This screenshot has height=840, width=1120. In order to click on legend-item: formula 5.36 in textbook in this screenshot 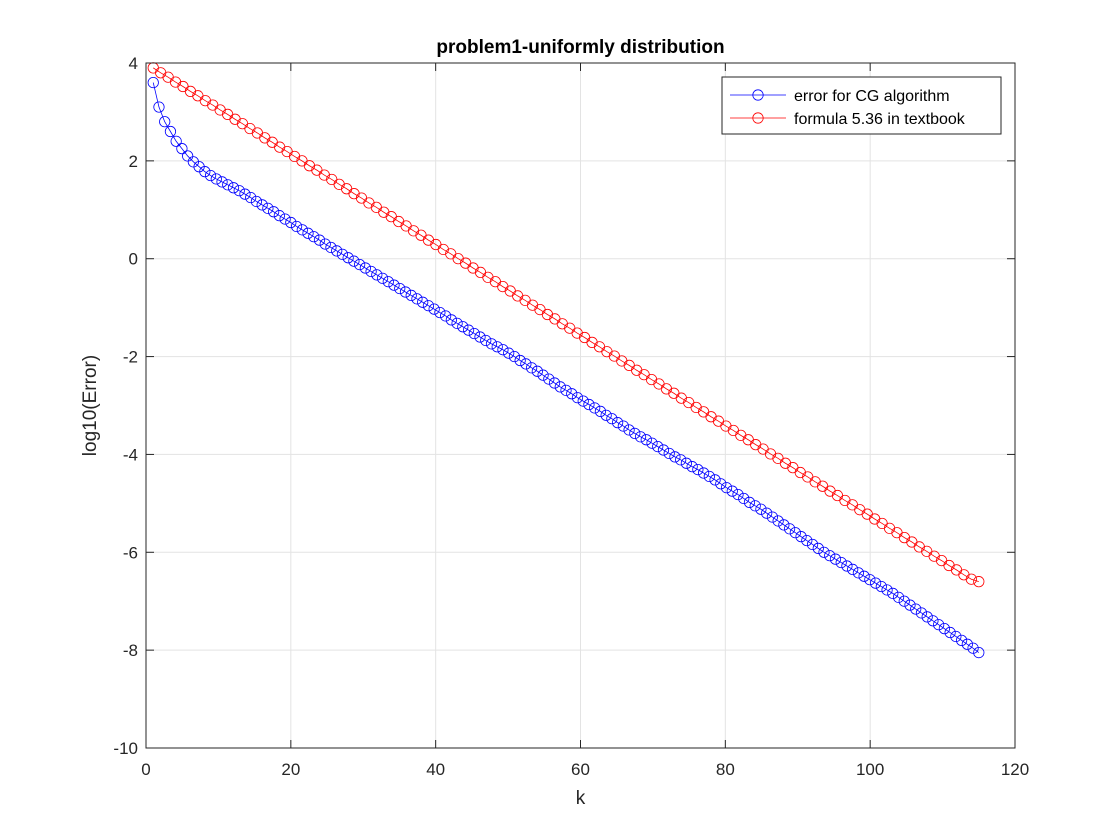, I will do `click(848, 119)`.